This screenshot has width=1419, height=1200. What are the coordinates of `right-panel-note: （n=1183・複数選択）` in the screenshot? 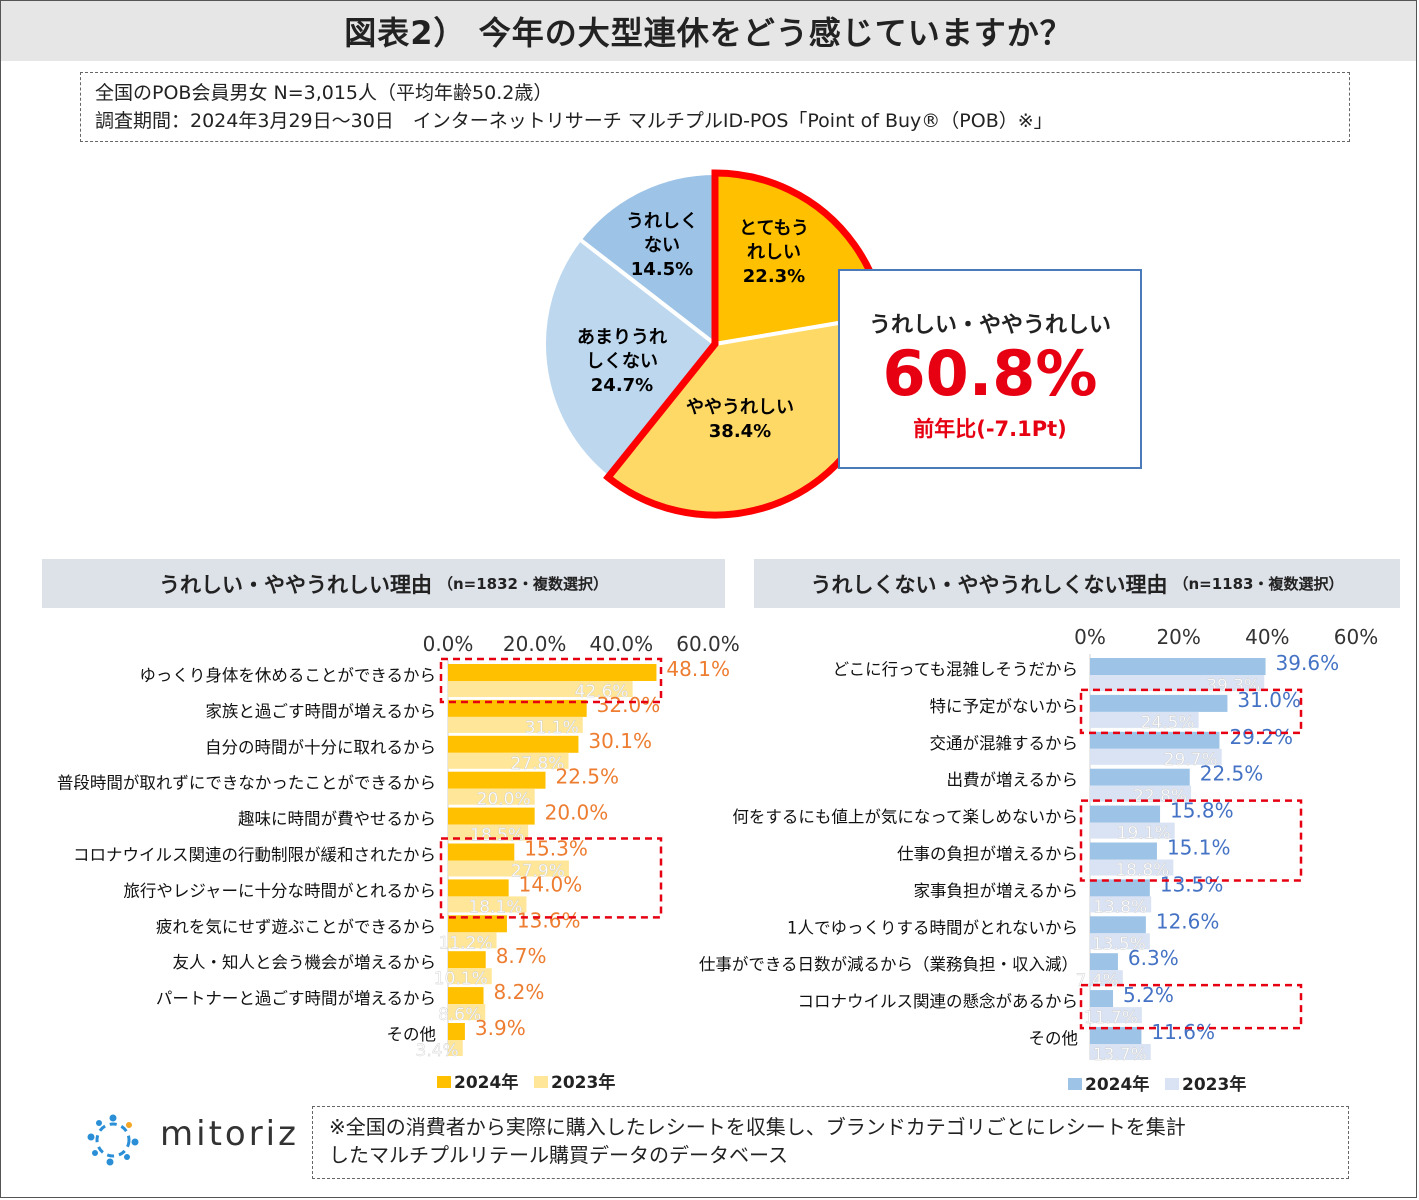 It's located at (1258, 584).